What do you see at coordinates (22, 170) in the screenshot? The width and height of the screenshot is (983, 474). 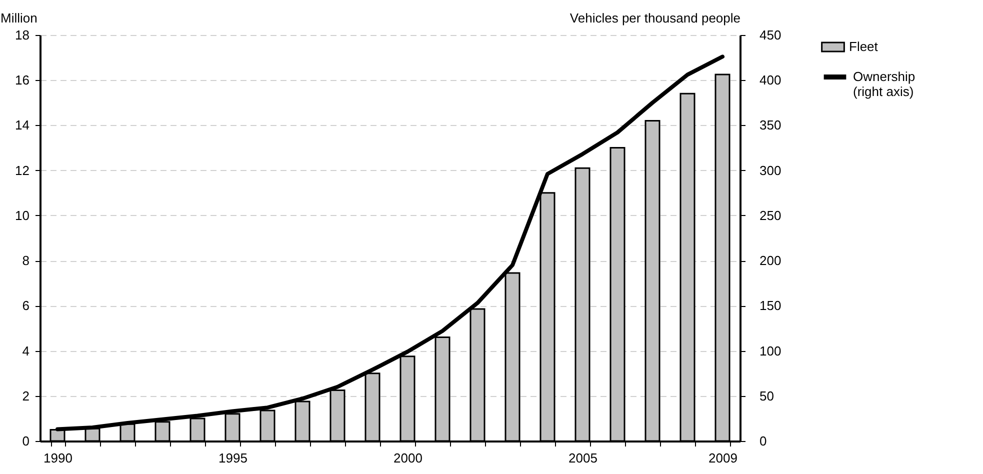 I see `y-tick-label: 12` at bounding box center [22, 170].